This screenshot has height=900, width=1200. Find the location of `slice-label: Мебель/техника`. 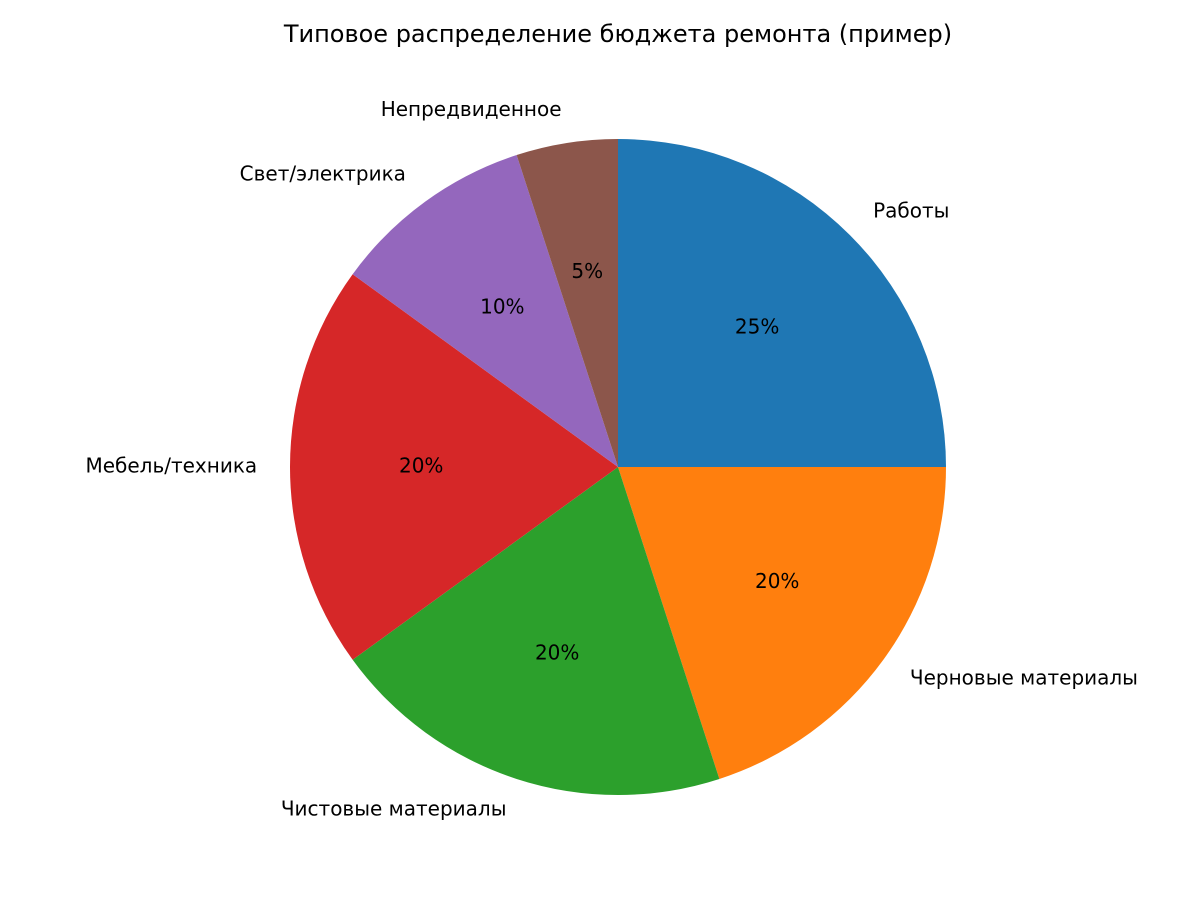

slice-label: Мебель/техника is located at coordinates (171, 466).